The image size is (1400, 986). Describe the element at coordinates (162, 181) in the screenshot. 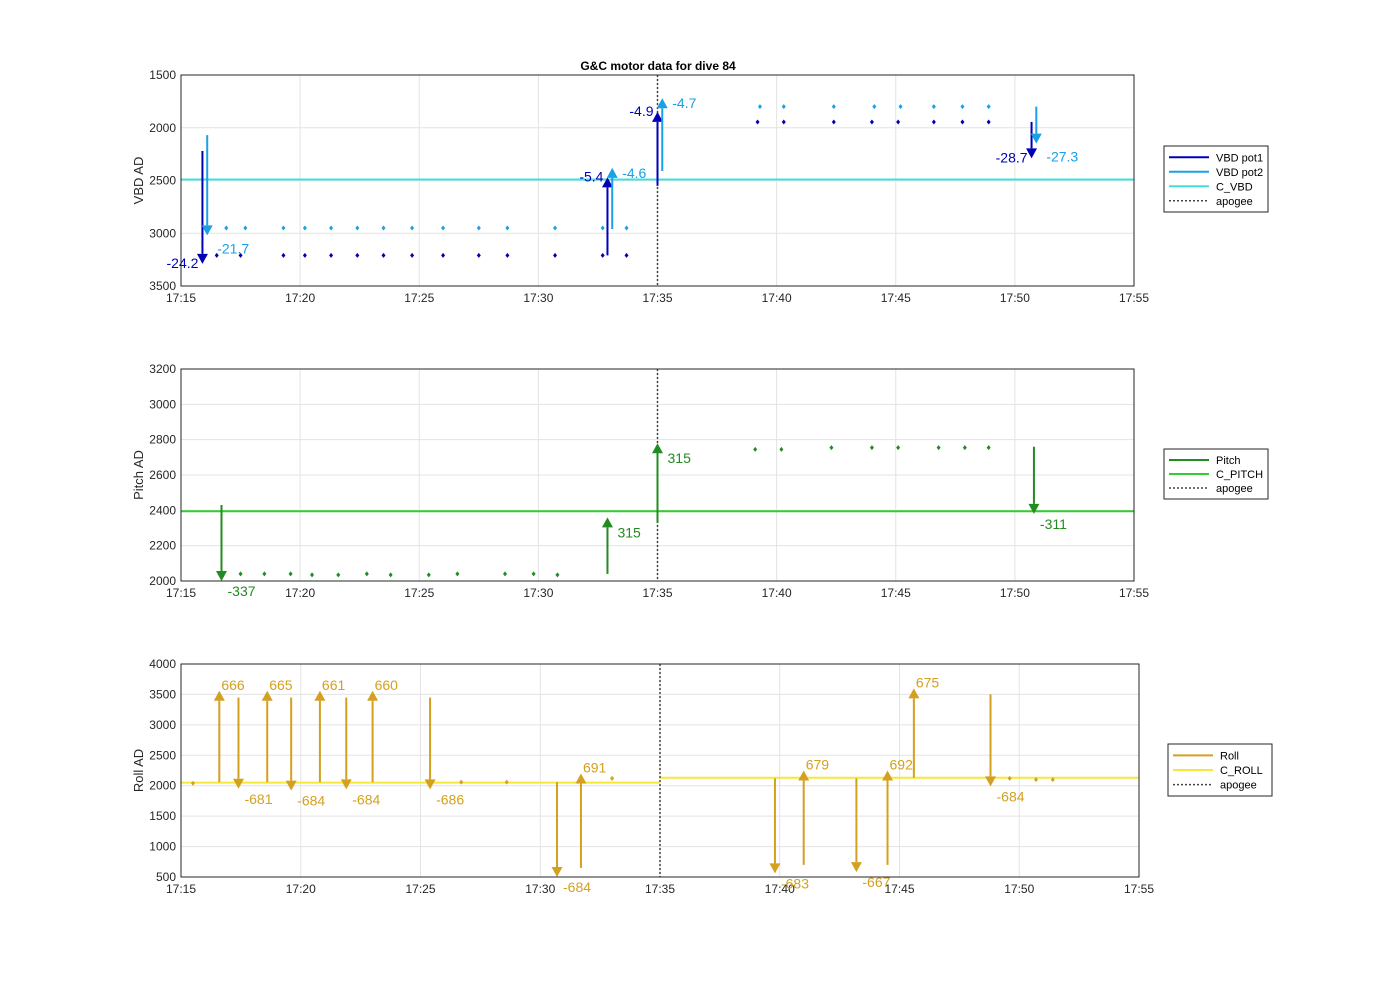

I see `y-tick-label: 2500` at that location.